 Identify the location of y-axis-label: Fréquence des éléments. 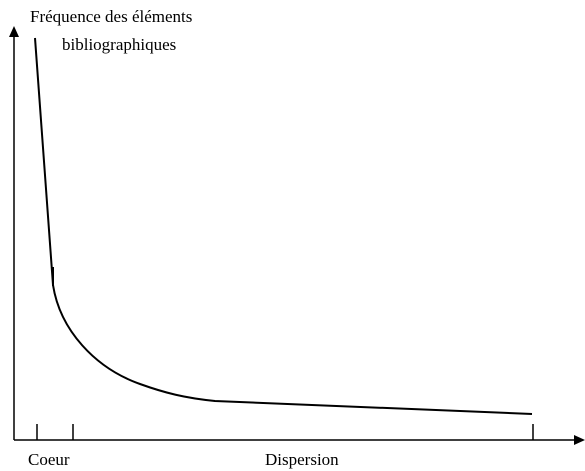
(111, 16).